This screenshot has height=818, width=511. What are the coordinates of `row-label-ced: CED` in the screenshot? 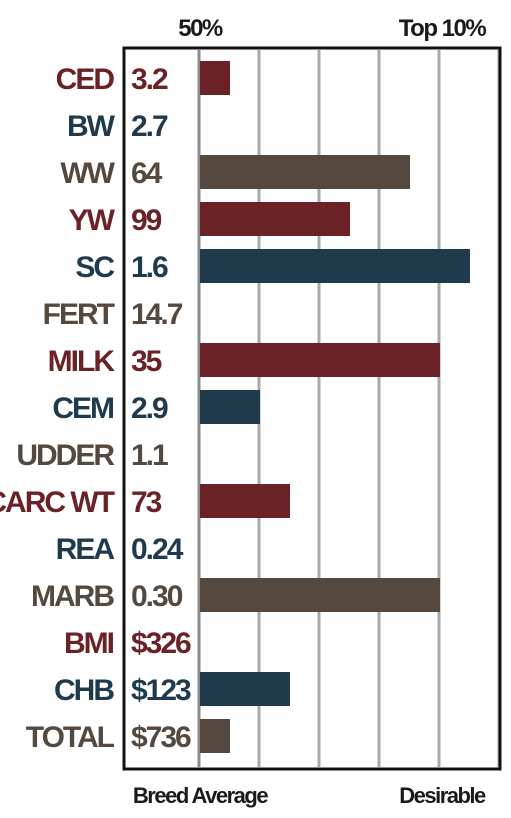 It's located at (85, 79).